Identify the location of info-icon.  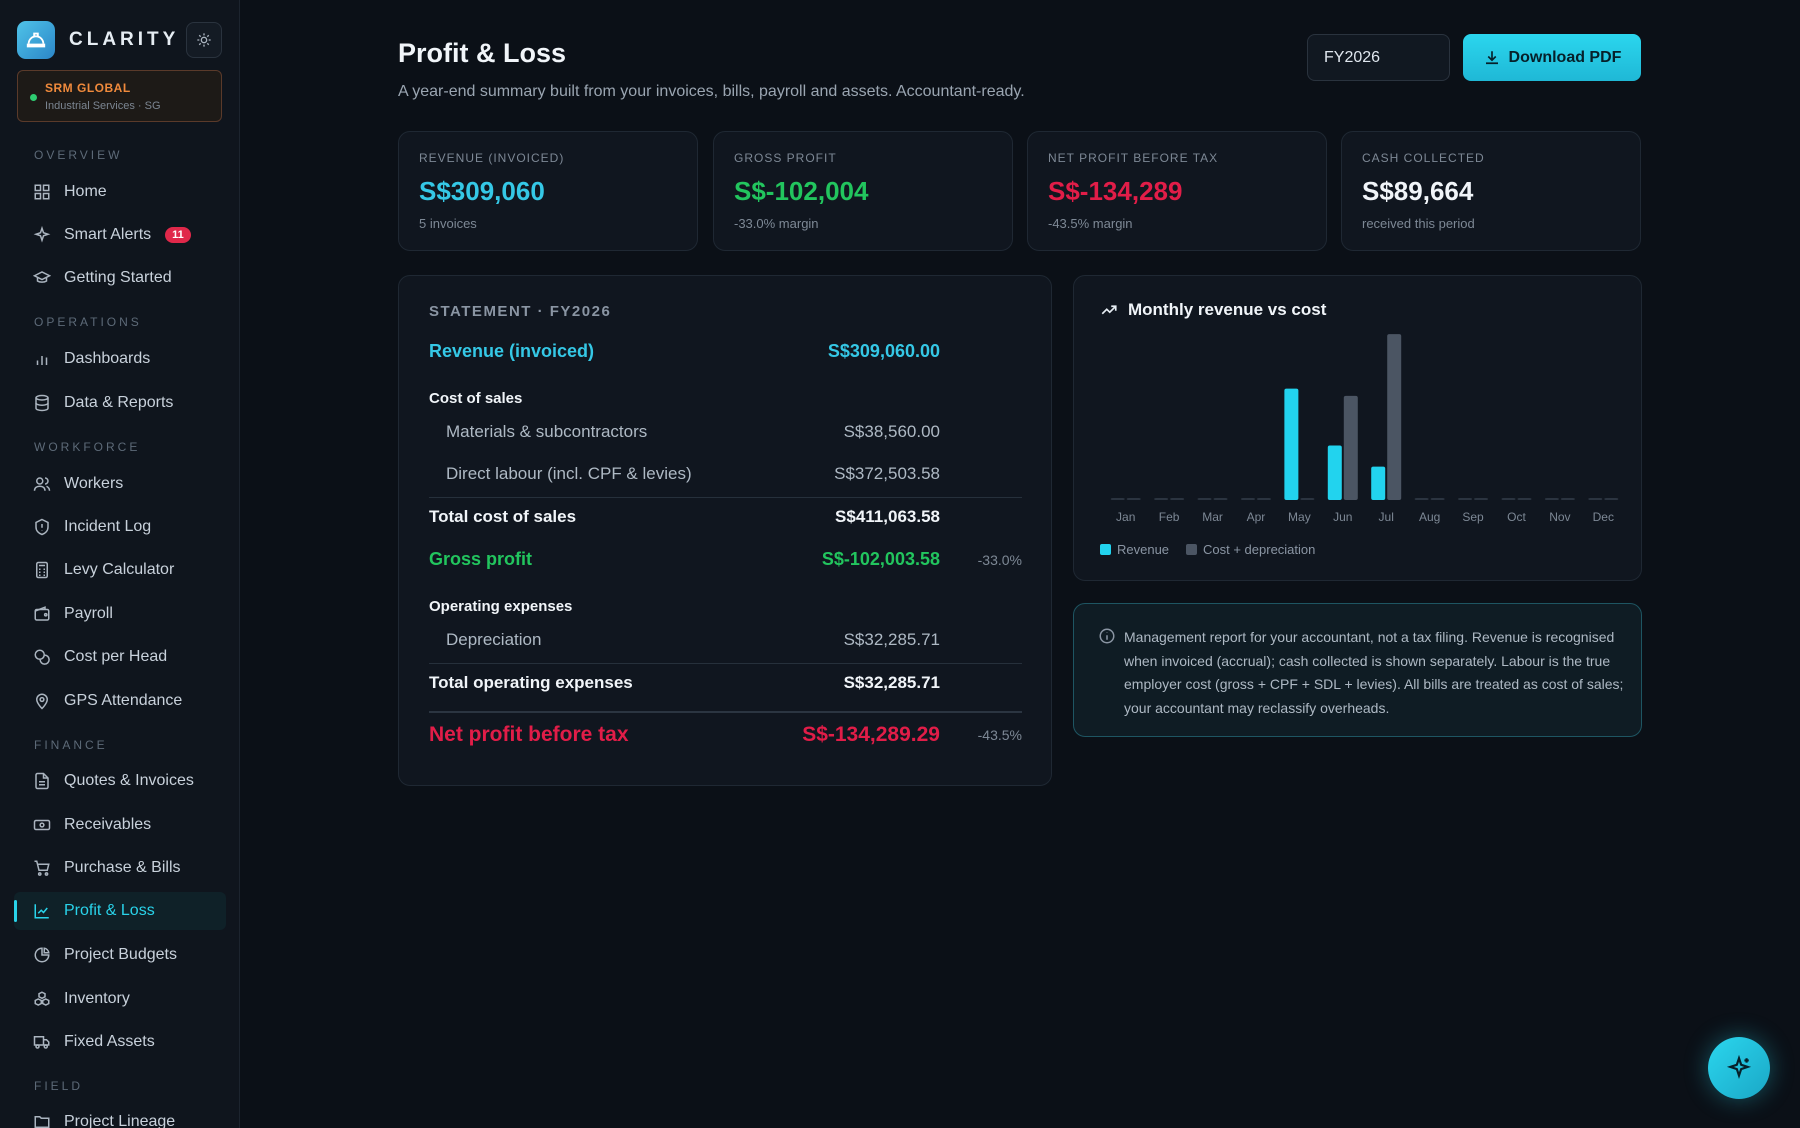
(1107, 636).